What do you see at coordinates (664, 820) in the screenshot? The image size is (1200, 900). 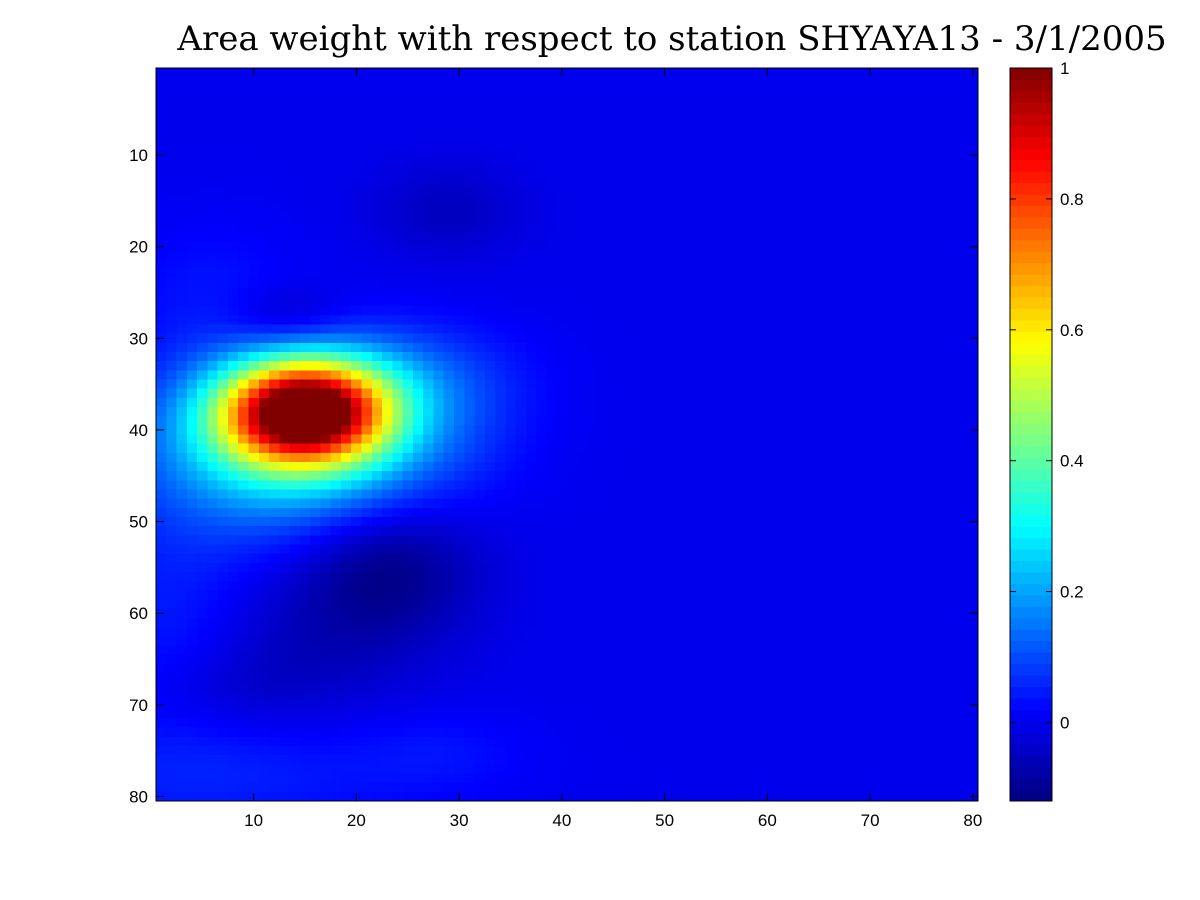 I see `x-tick-label: 50` at bounding box center [664, 820].